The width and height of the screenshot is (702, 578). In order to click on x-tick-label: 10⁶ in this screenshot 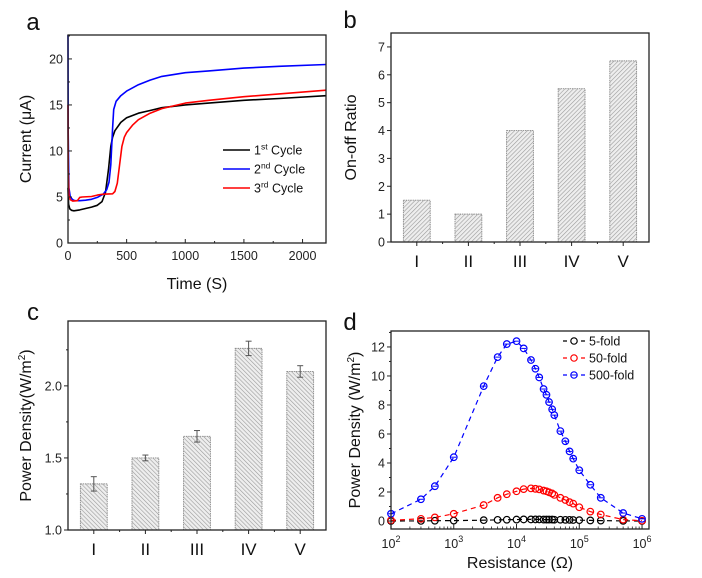, I will do `click(642, 542)`.